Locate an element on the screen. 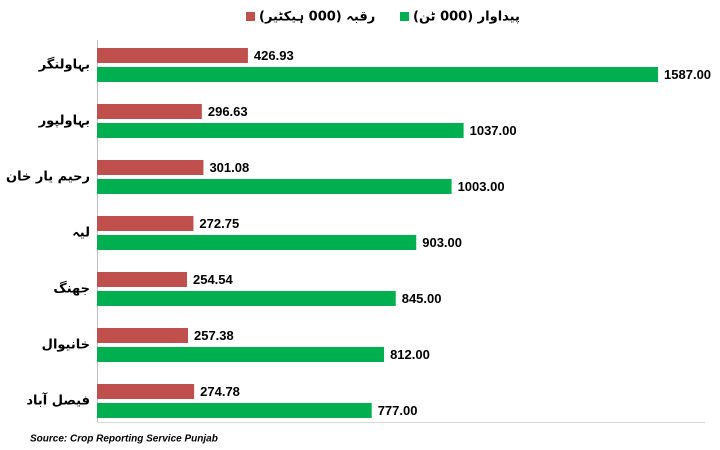 This screenshot has height=450, width=720. data-label: 903.00 is located at coordinates (442, 242).